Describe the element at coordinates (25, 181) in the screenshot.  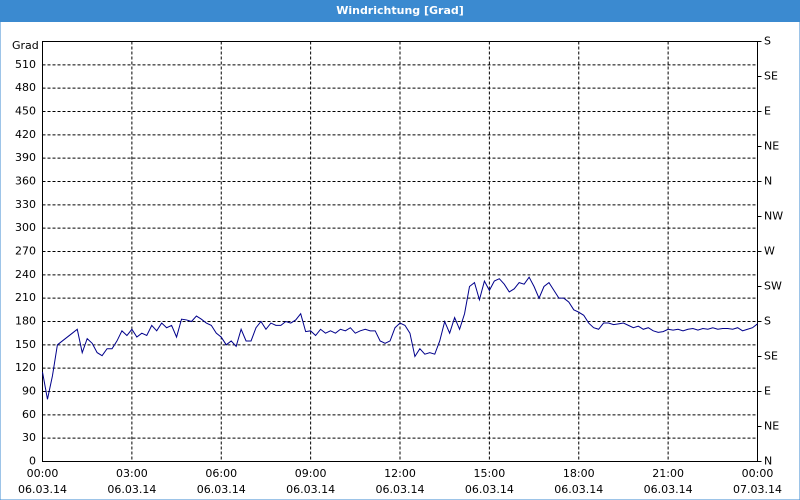
I see `y-tick-label: 360` at that location.